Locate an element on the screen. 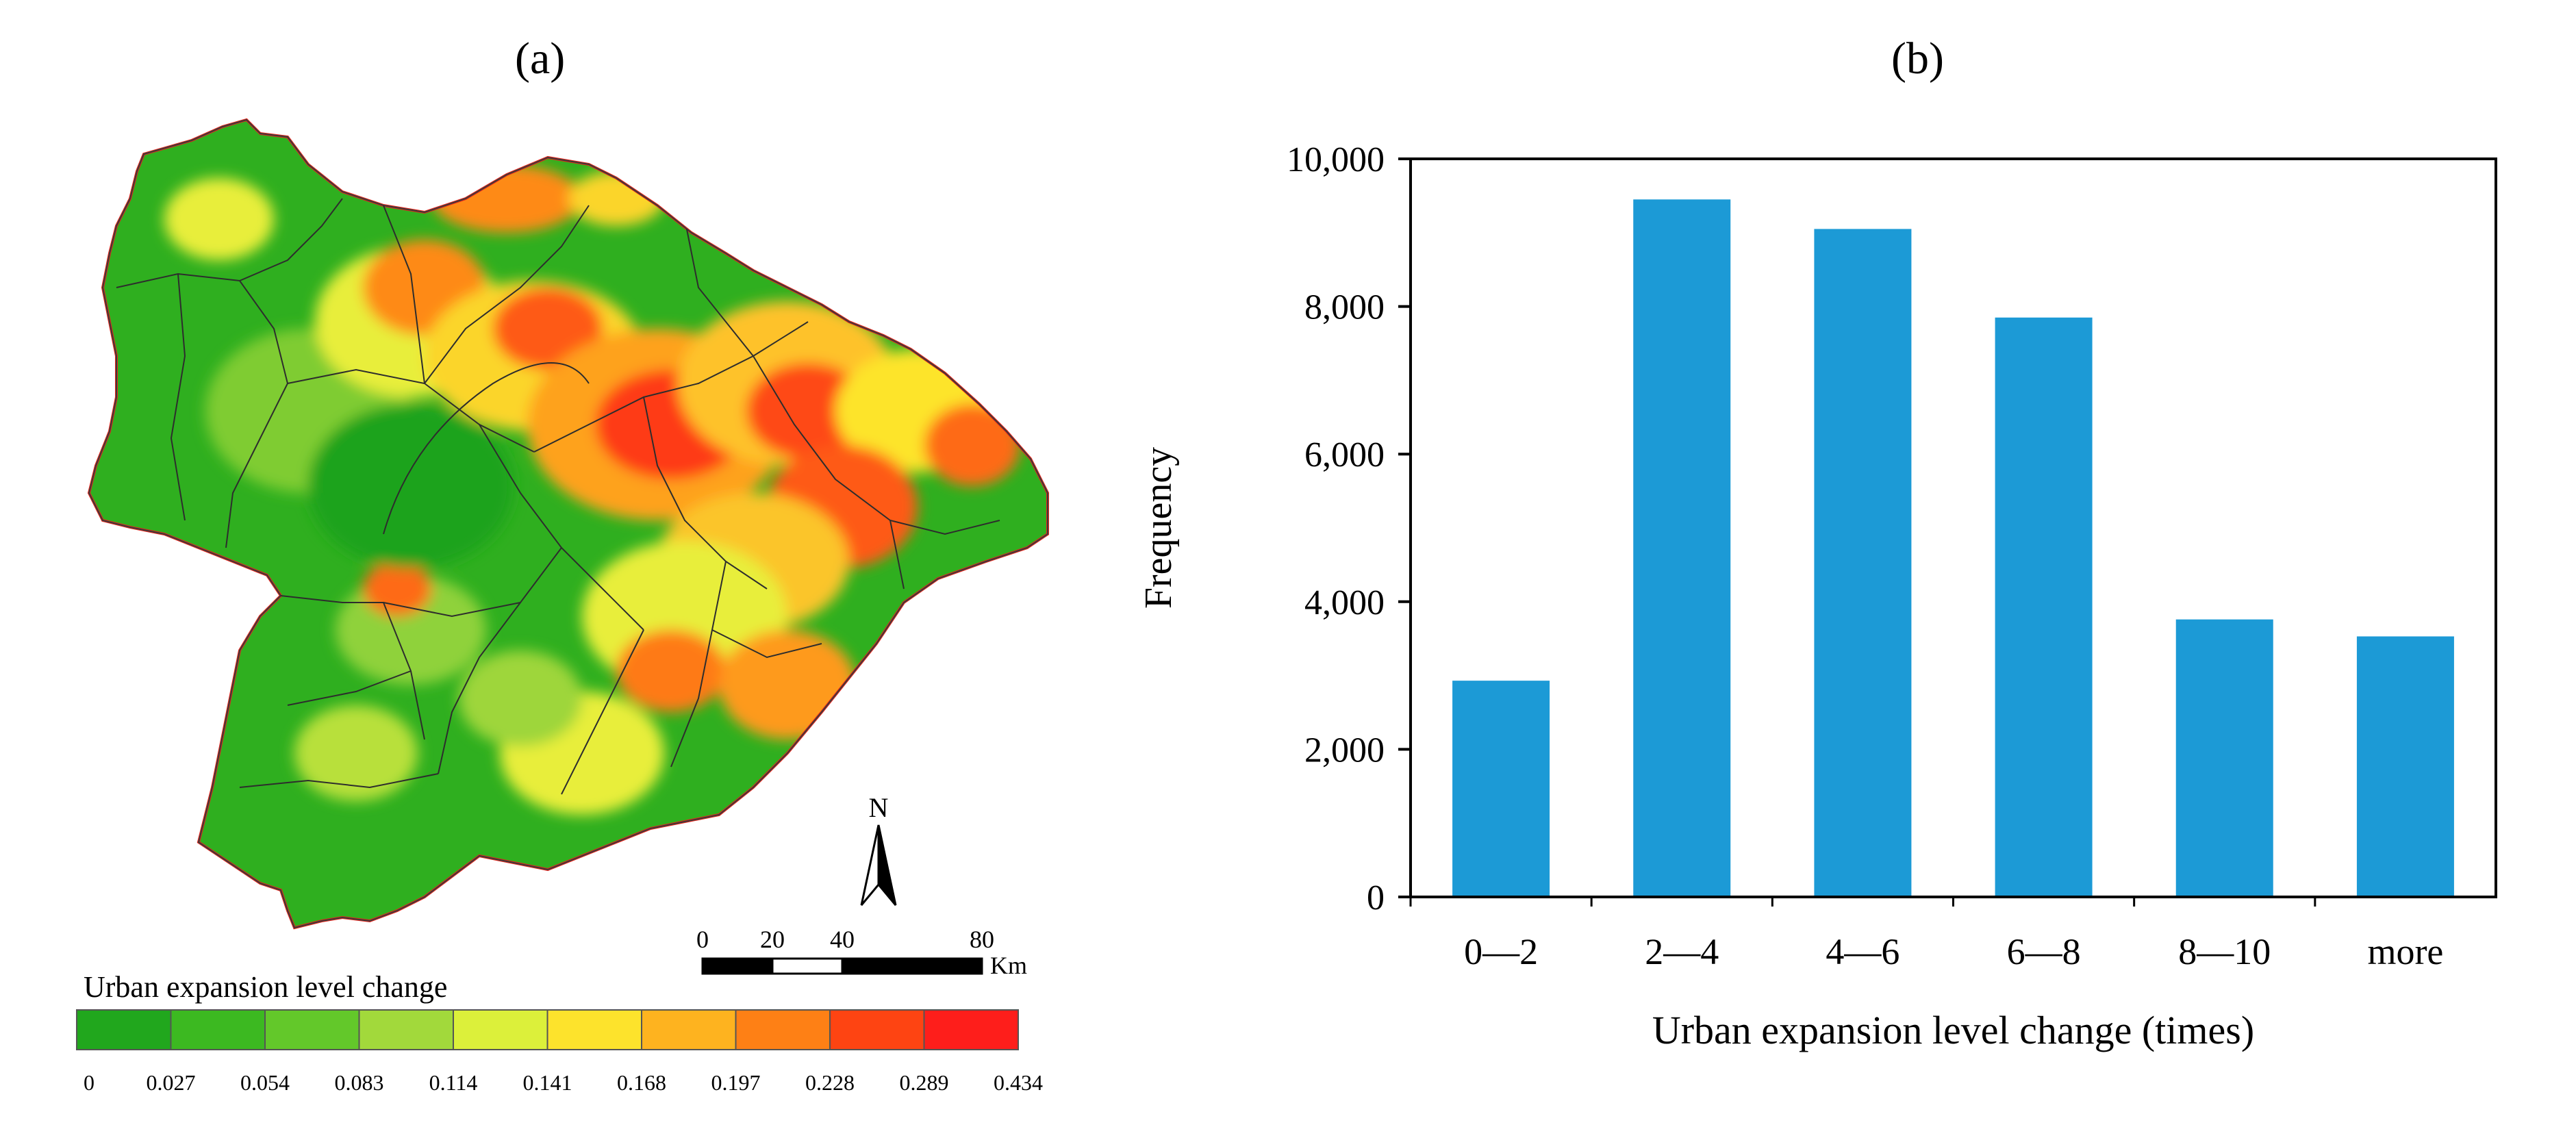  x-axis-label: Urban expansion level change (times) is located at coordinates (1953, 1030).